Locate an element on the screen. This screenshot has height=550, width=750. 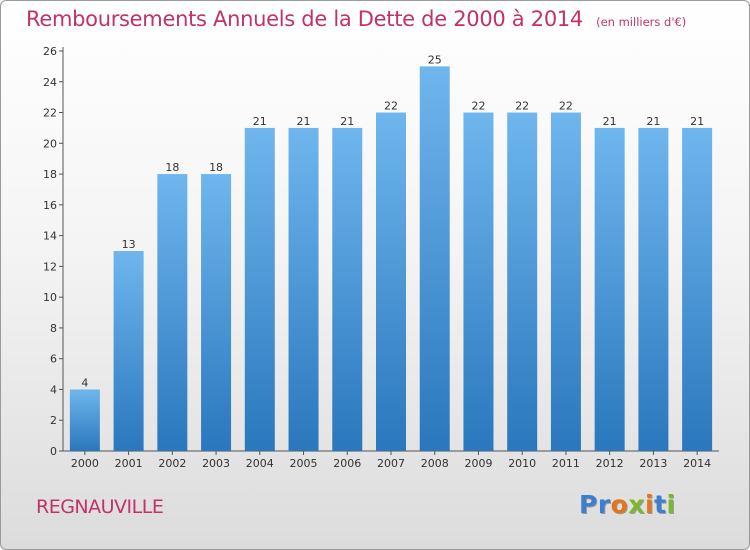
y-tick-label: 20 is located at coordinates (50, 143).